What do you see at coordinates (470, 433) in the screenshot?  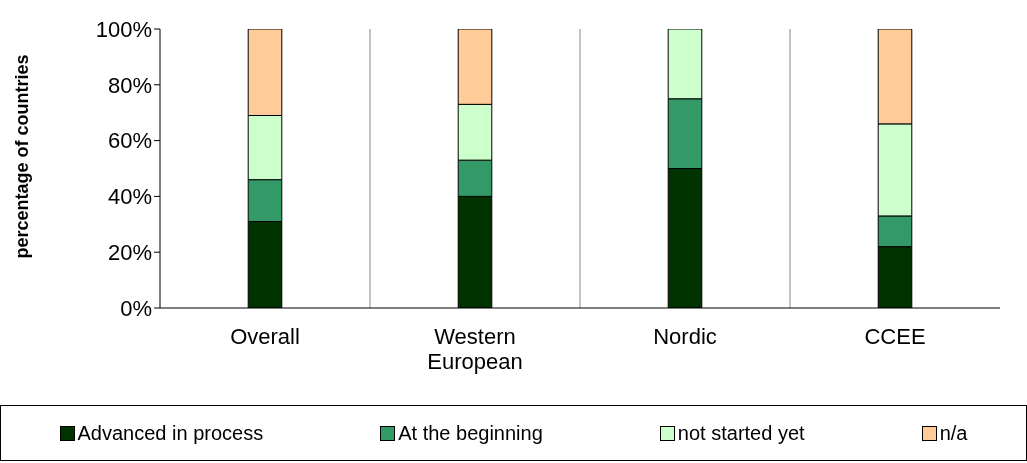 I see `legend-label: At the beginning` at bounding box center [470, 433].